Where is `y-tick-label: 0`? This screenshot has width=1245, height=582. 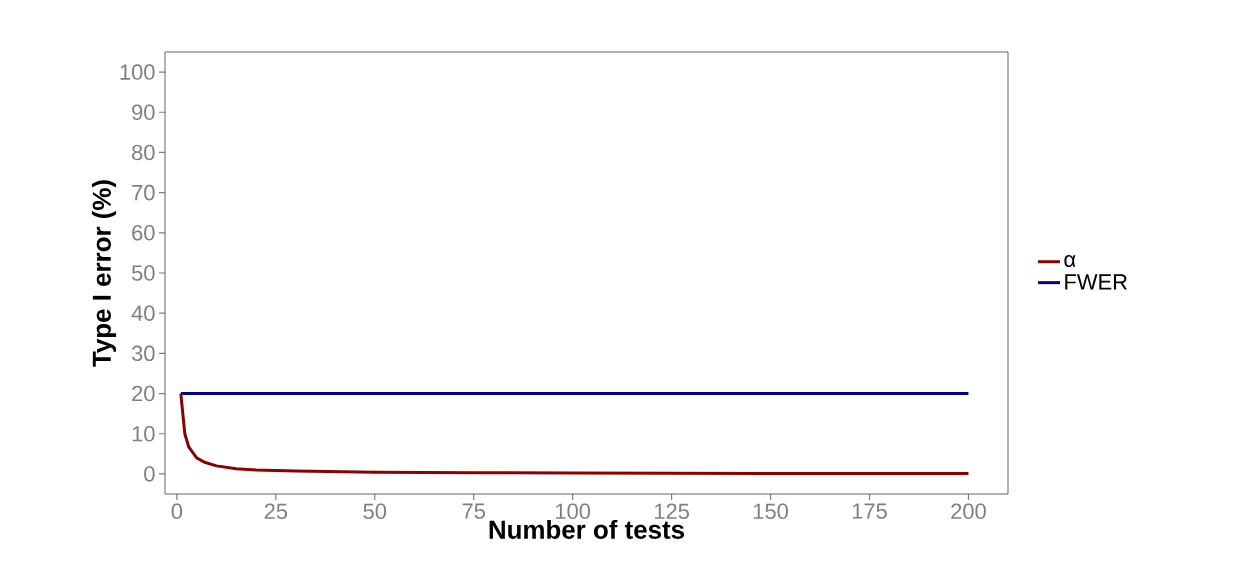 y-tick-label: 0 is located at coordinates (149, 474).